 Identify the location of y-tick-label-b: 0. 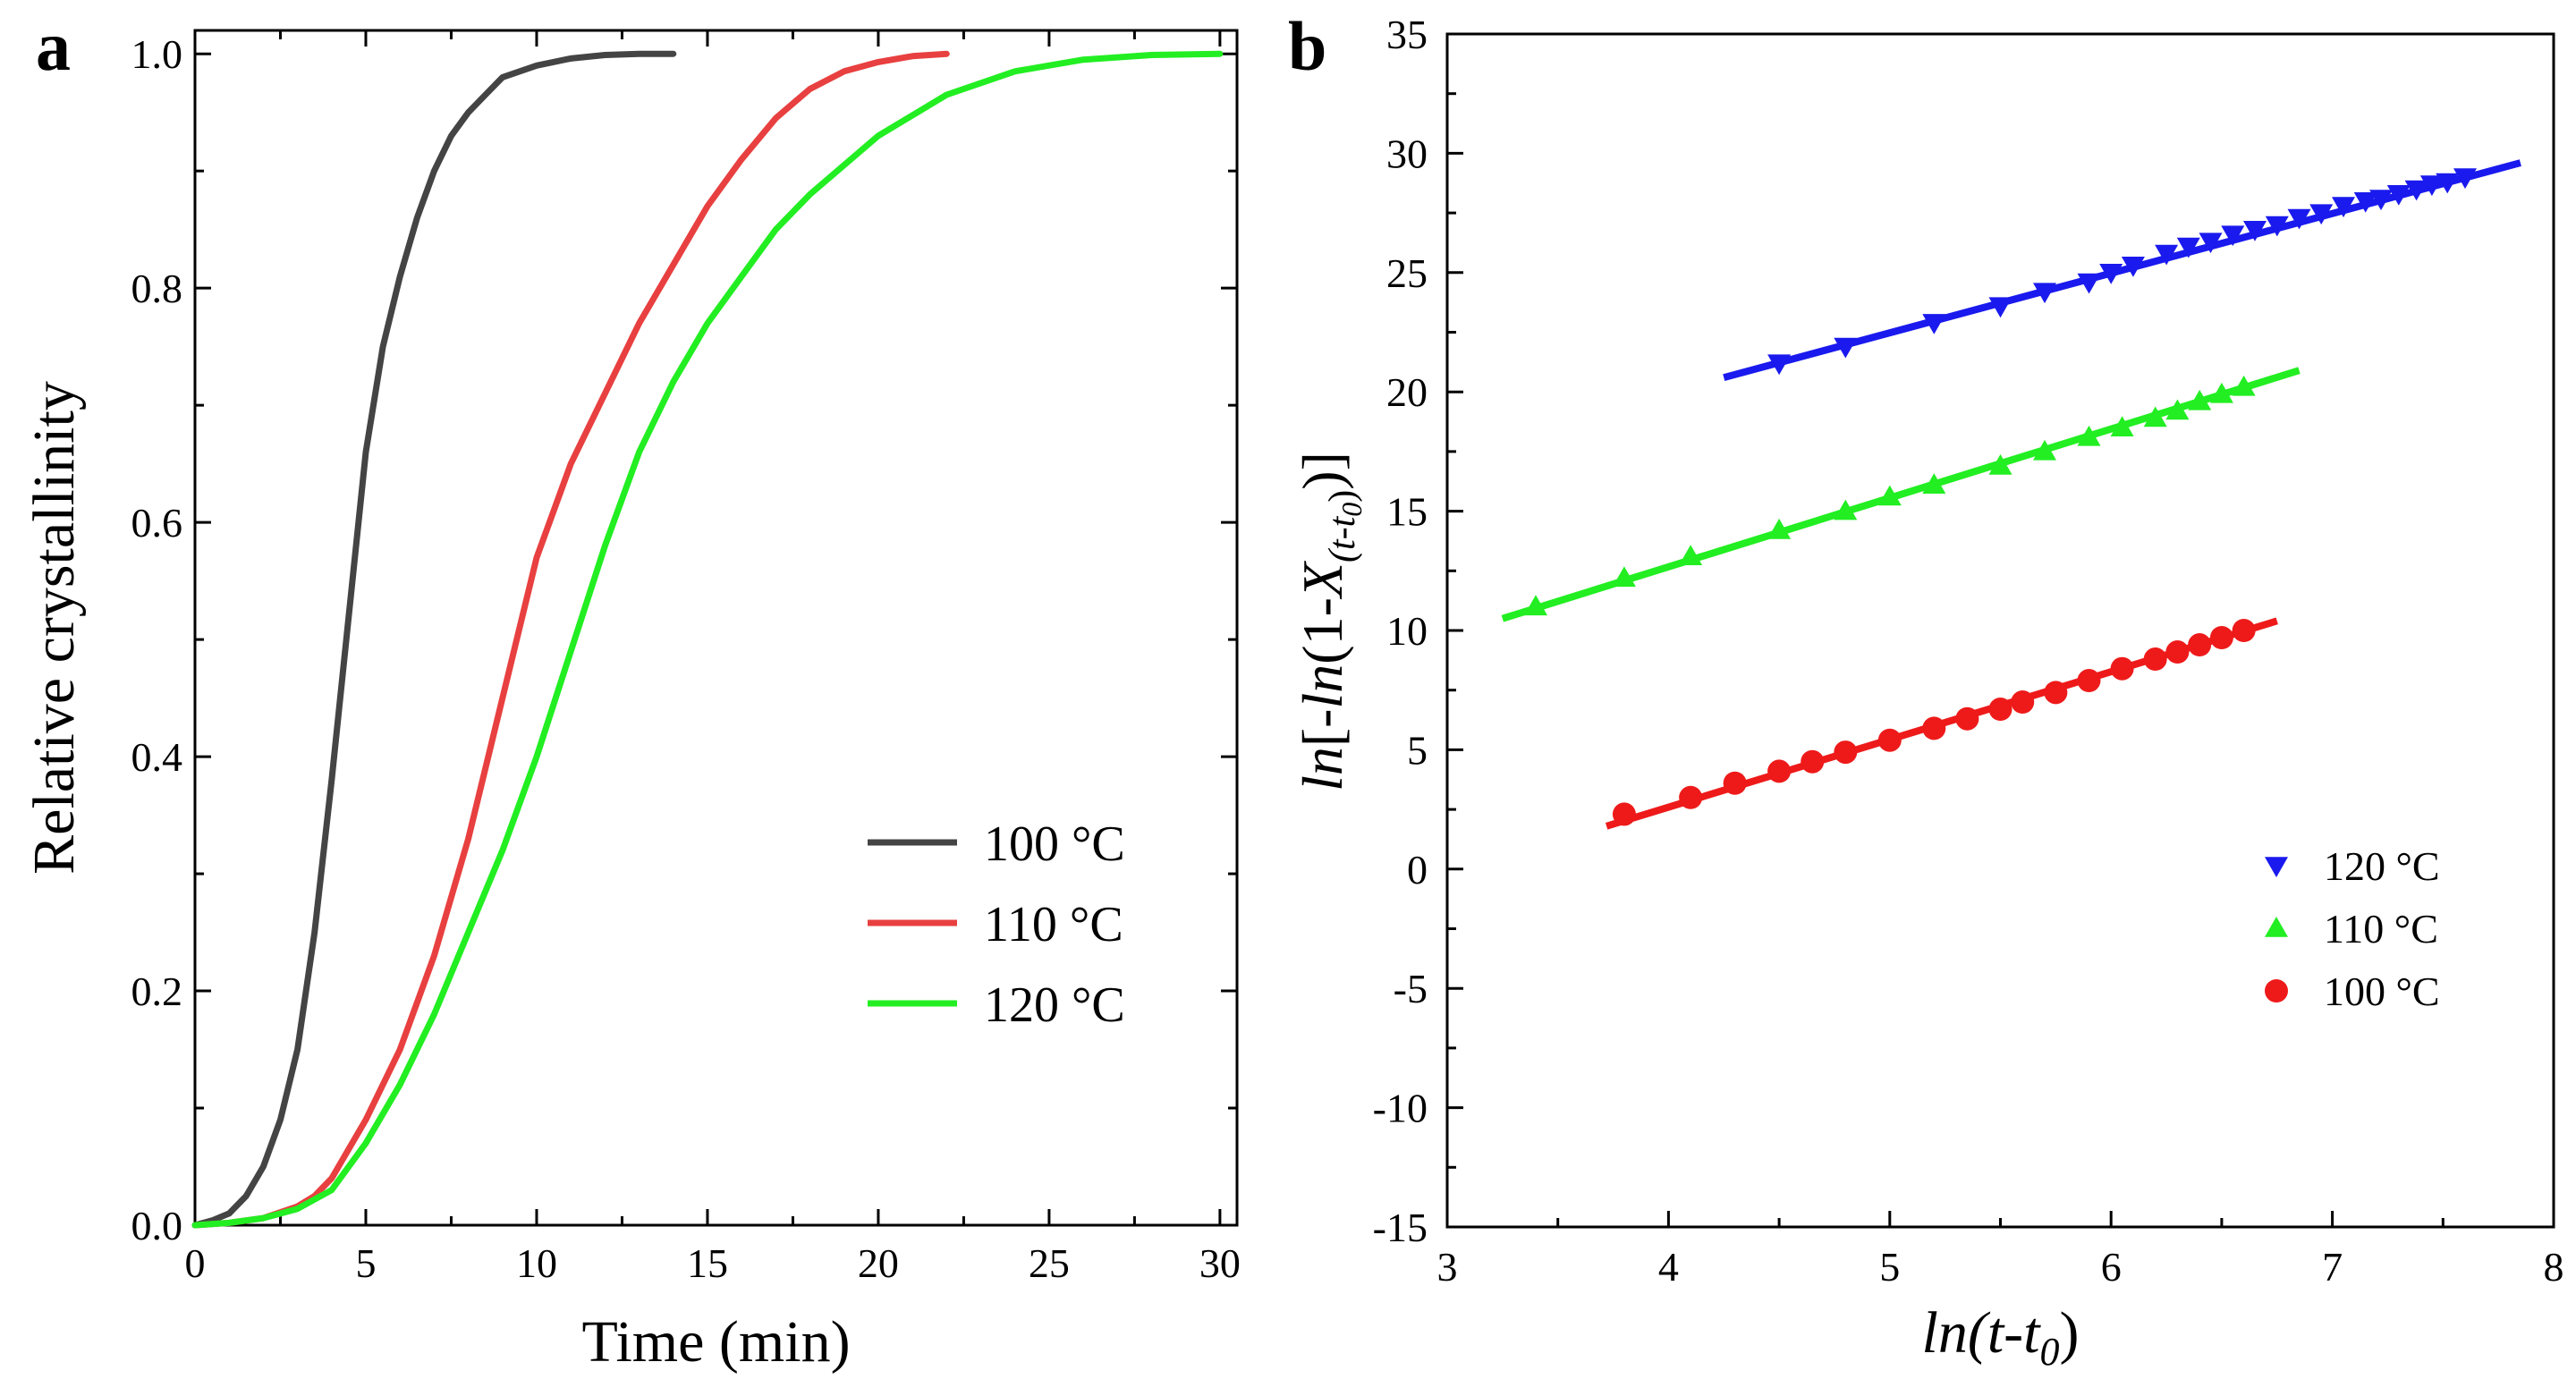
(1417, 870).